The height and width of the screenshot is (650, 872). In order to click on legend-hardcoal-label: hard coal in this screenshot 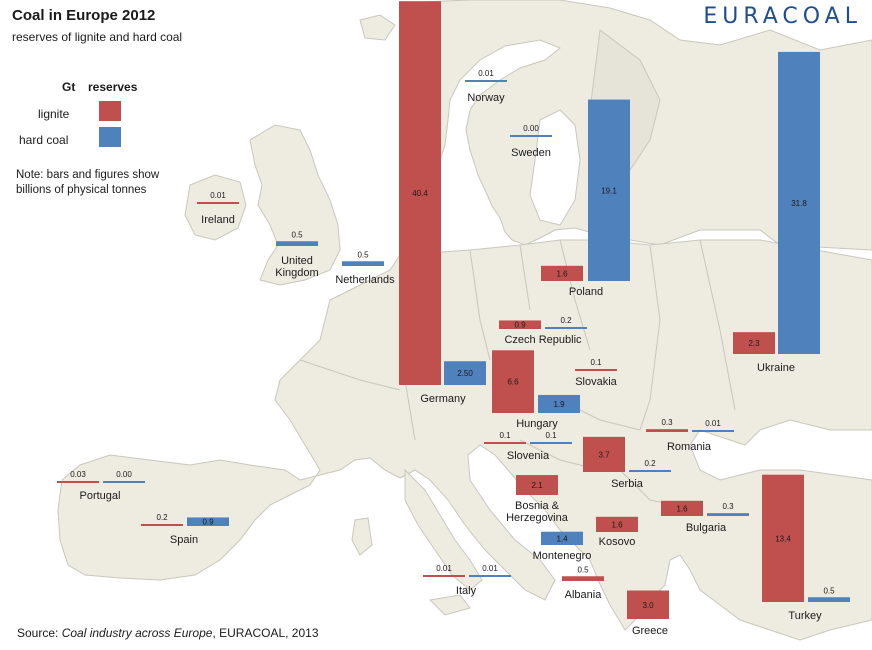, I will do `click(44, 140)`.